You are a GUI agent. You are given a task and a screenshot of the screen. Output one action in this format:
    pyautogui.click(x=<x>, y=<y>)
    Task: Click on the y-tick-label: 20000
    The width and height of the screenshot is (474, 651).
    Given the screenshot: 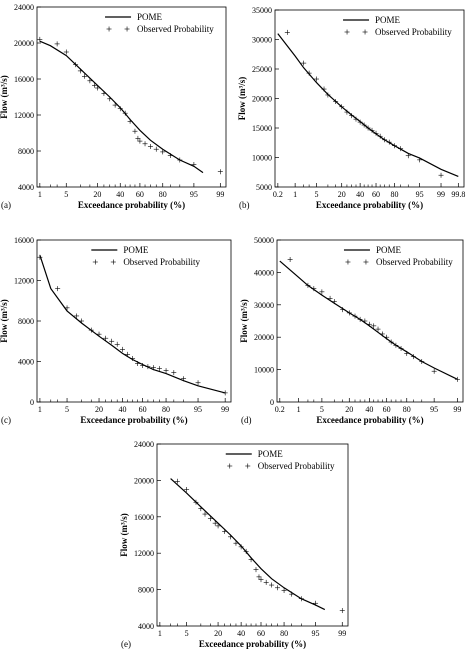 What is the action you would take?
    pyautogui.click(x=144, y=480)
    